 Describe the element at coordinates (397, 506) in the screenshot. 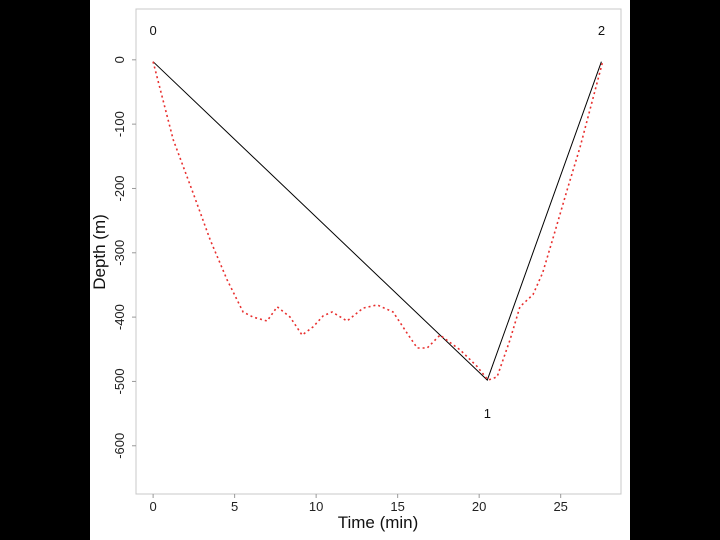

I see `x-tick-label: 15` at that location.